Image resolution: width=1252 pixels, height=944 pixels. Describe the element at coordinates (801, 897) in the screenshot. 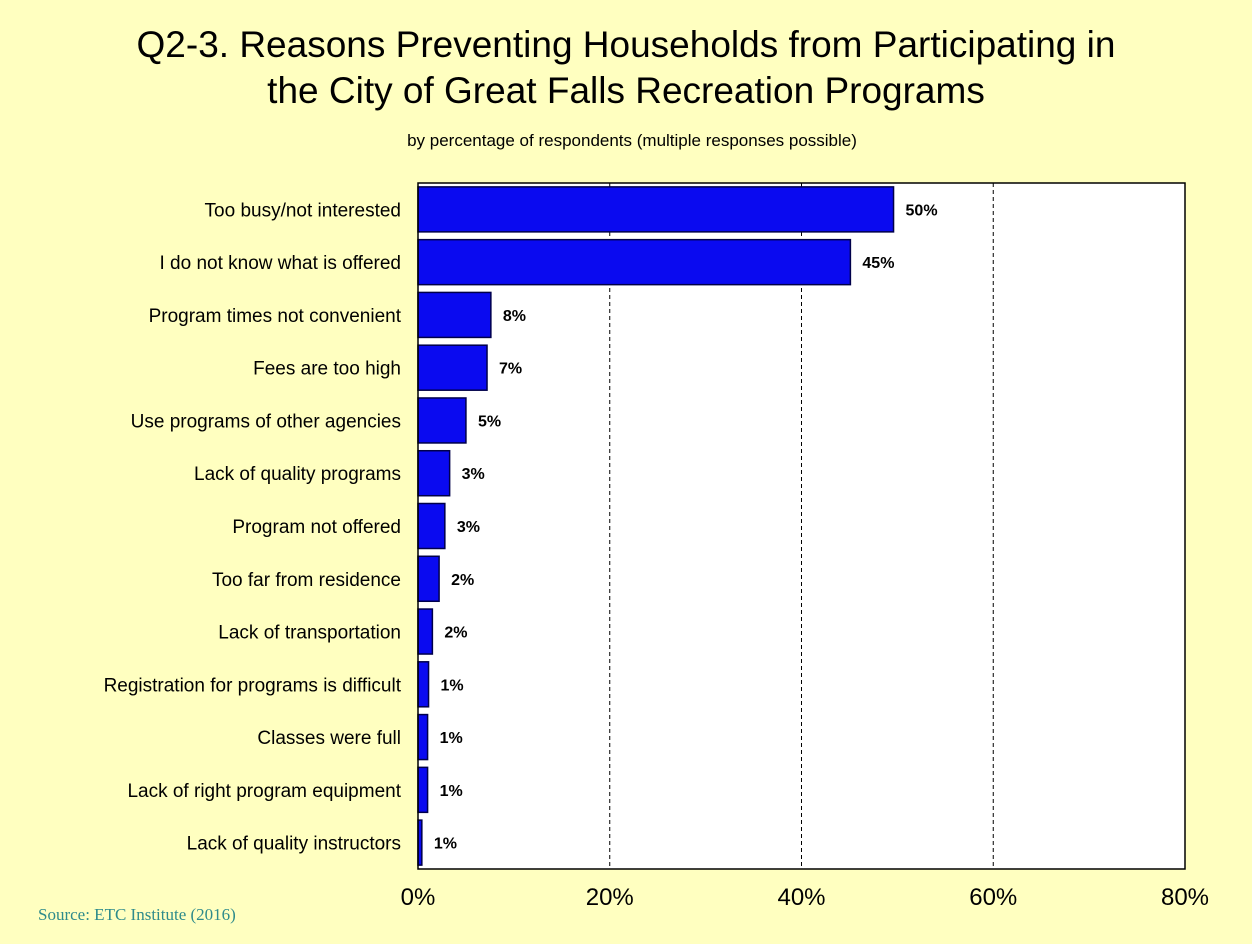

I see `x-tick-label: 40%` at that location.